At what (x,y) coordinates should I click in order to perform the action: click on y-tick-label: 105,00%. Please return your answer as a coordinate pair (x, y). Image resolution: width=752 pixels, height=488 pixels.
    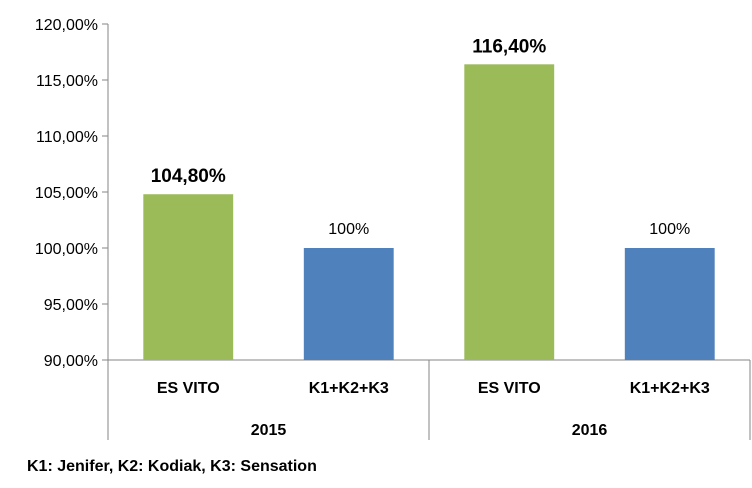
    Looking at the image, I should click on (66, 193).